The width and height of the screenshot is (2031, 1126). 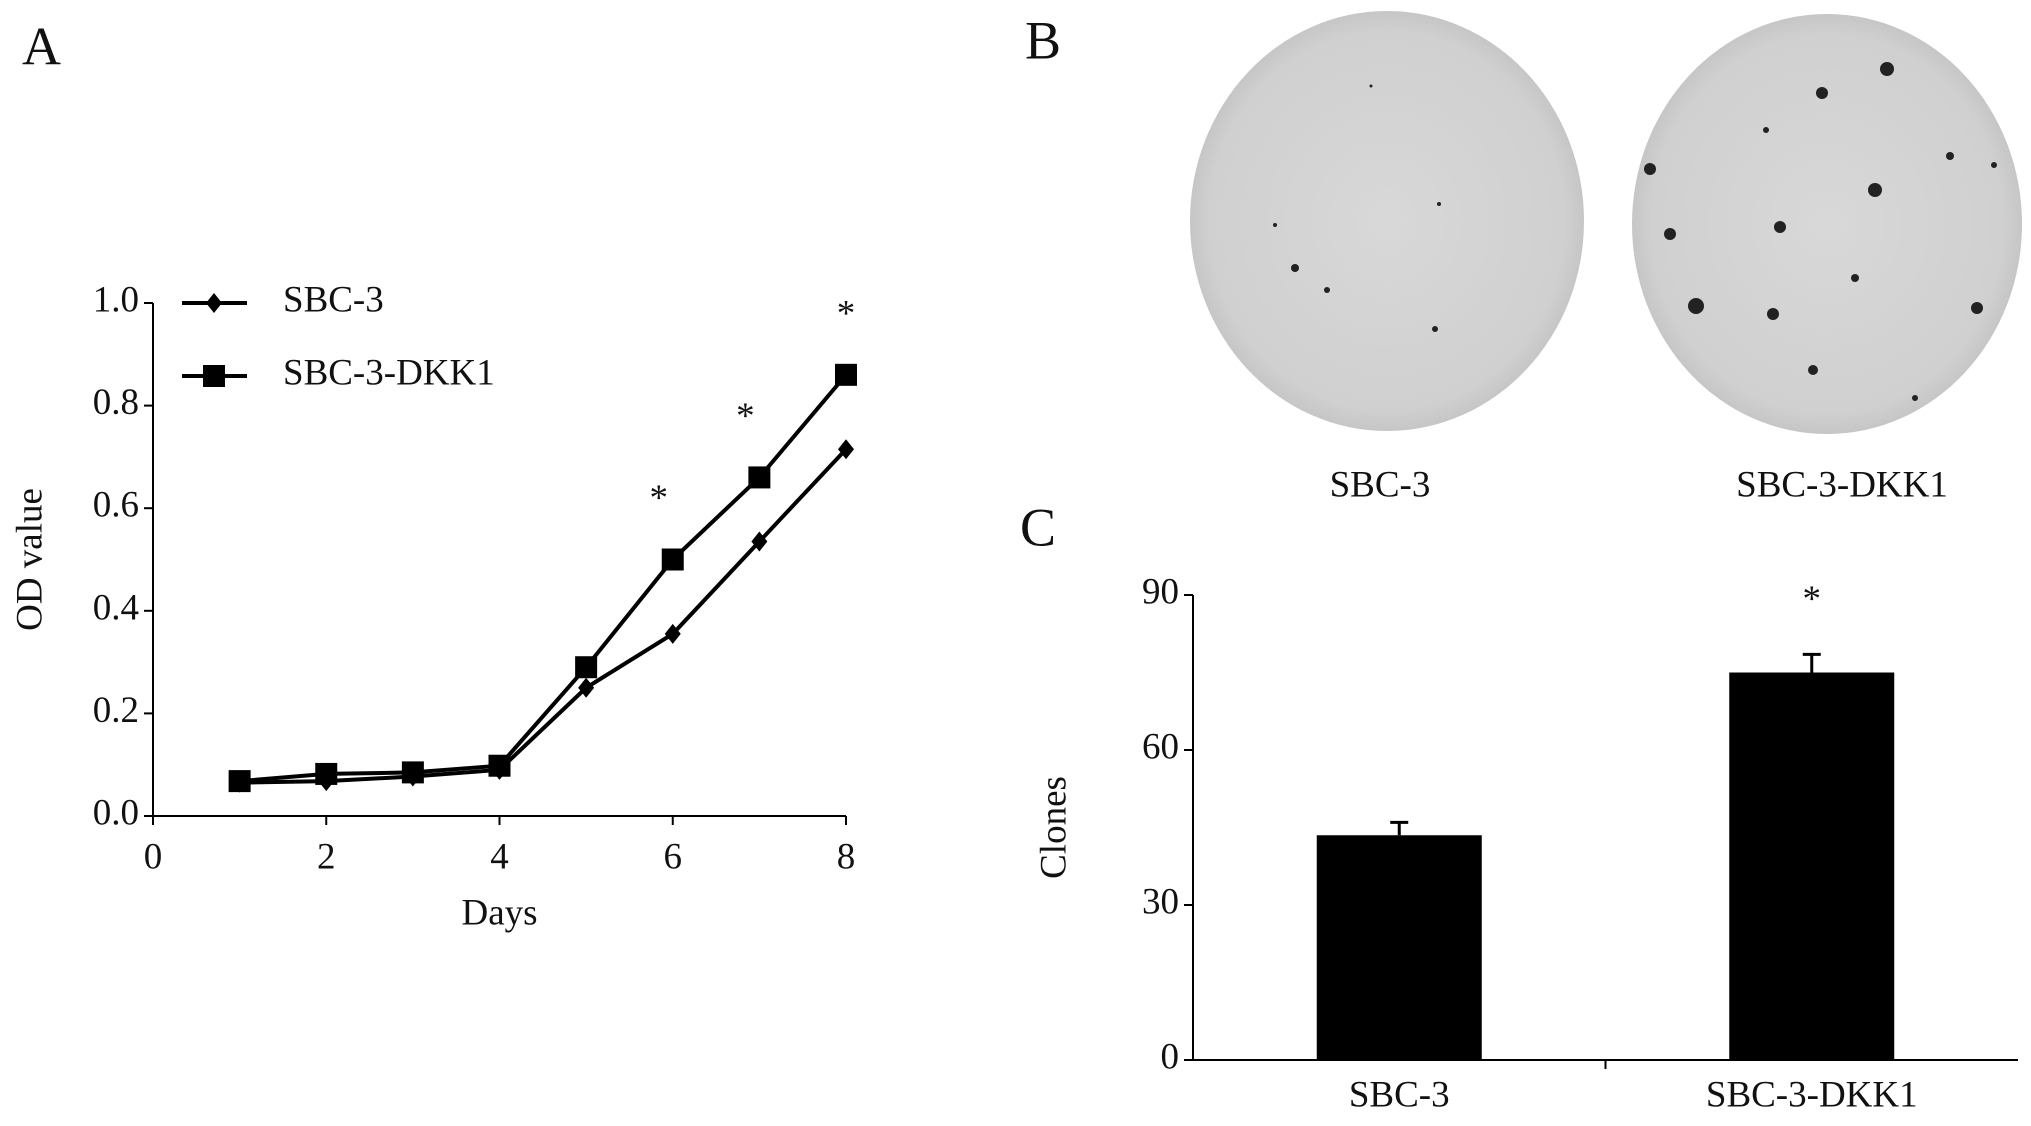 I want to click on legend-label: SBC-3, so click(x=333, y=299).